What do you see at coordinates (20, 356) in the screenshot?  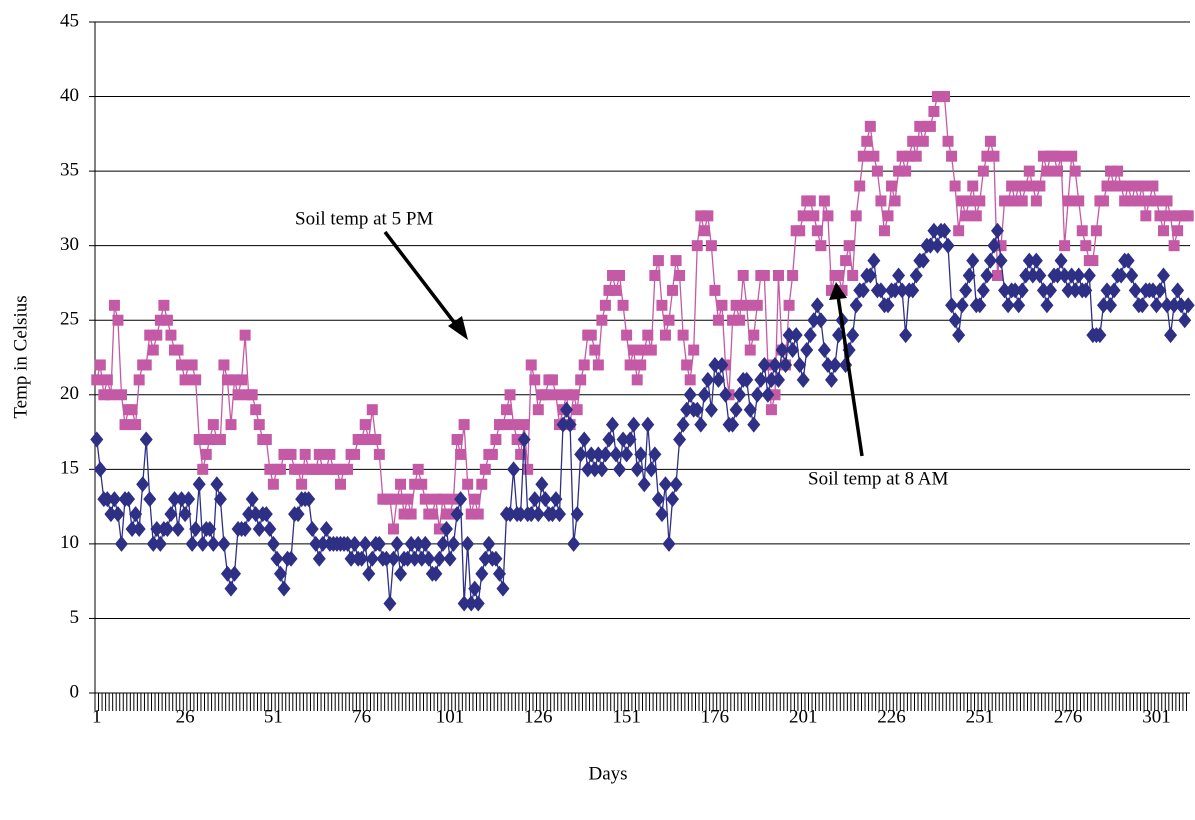 I see `y-axis-label: Temp in Celsius` at bounding box center [20, 356].